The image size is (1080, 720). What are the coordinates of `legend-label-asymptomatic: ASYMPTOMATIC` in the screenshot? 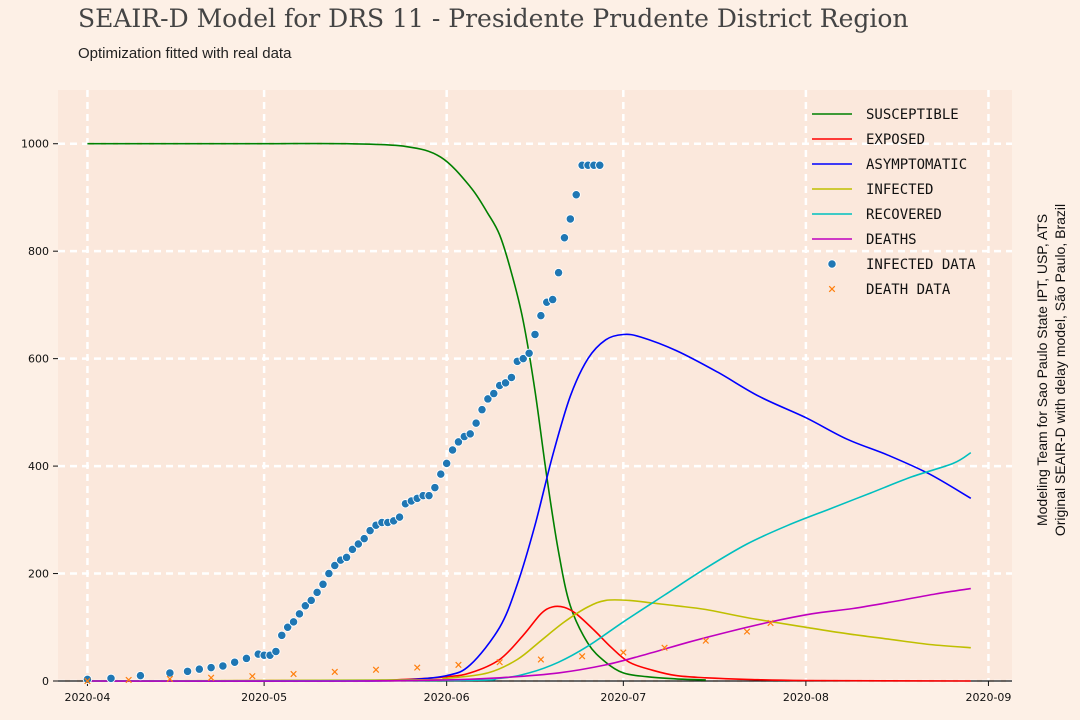 It's located at (916, 165).